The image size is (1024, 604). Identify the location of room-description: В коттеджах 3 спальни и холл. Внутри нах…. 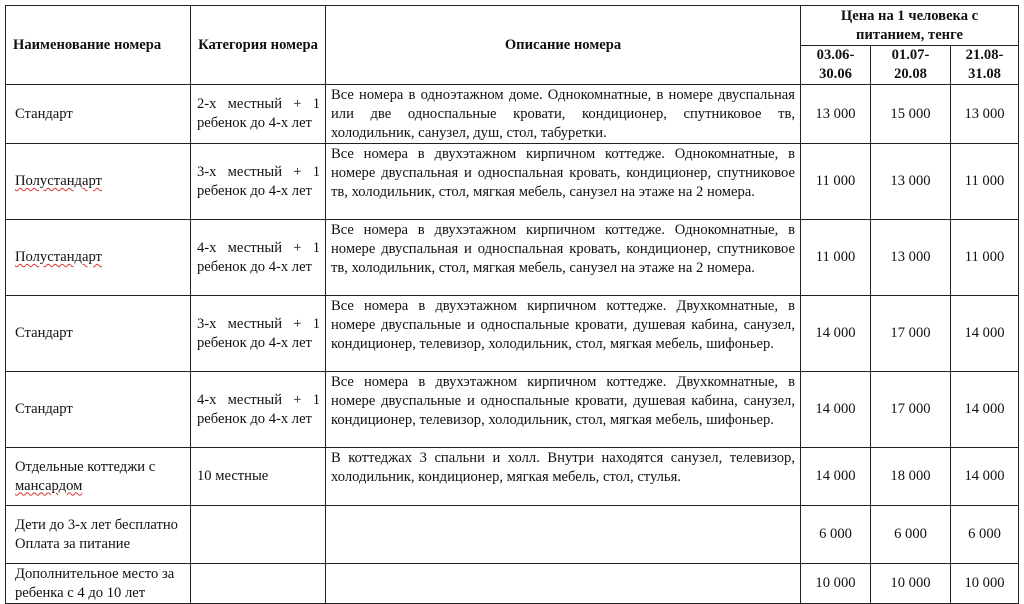
(563, 476).